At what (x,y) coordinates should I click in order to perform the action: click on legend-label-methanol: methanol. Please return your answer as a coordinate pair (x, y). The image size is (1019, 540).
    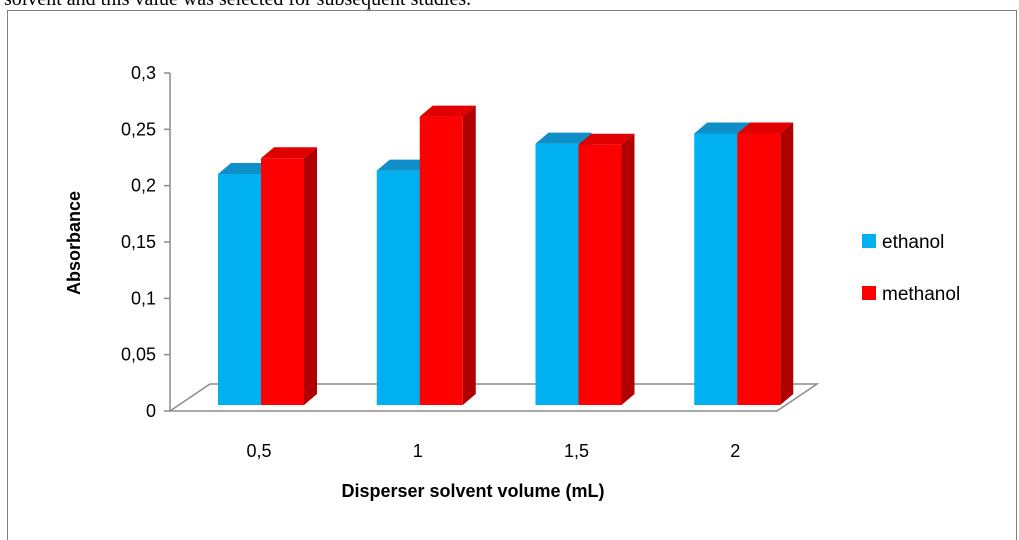
    Looking at the image, I should click on (921, 294).